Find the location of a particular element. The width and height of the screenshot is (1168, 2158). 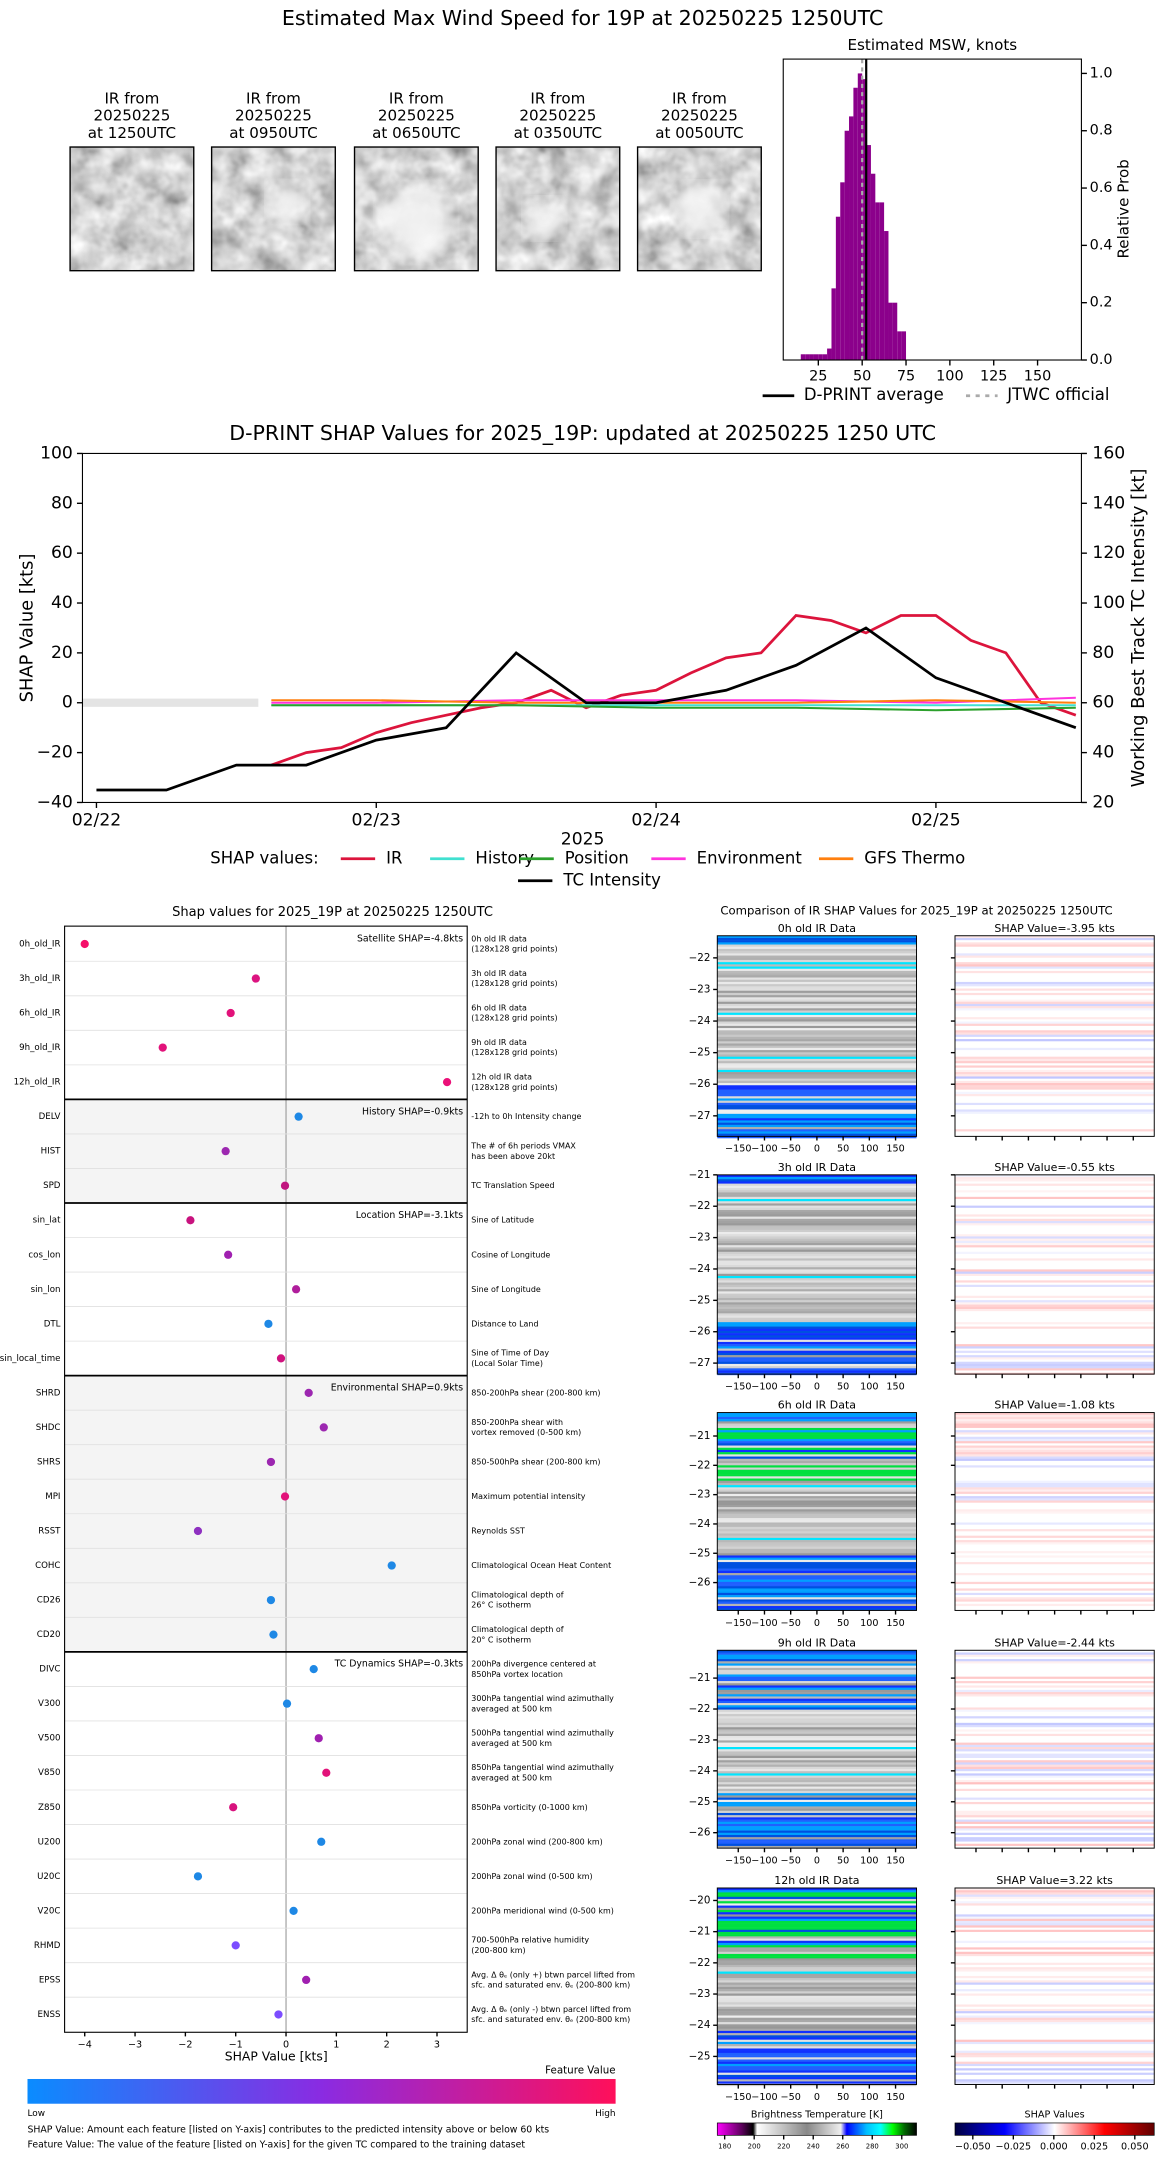

feature-description: Cosine of Longitude is located at coordinates (510, 1254).